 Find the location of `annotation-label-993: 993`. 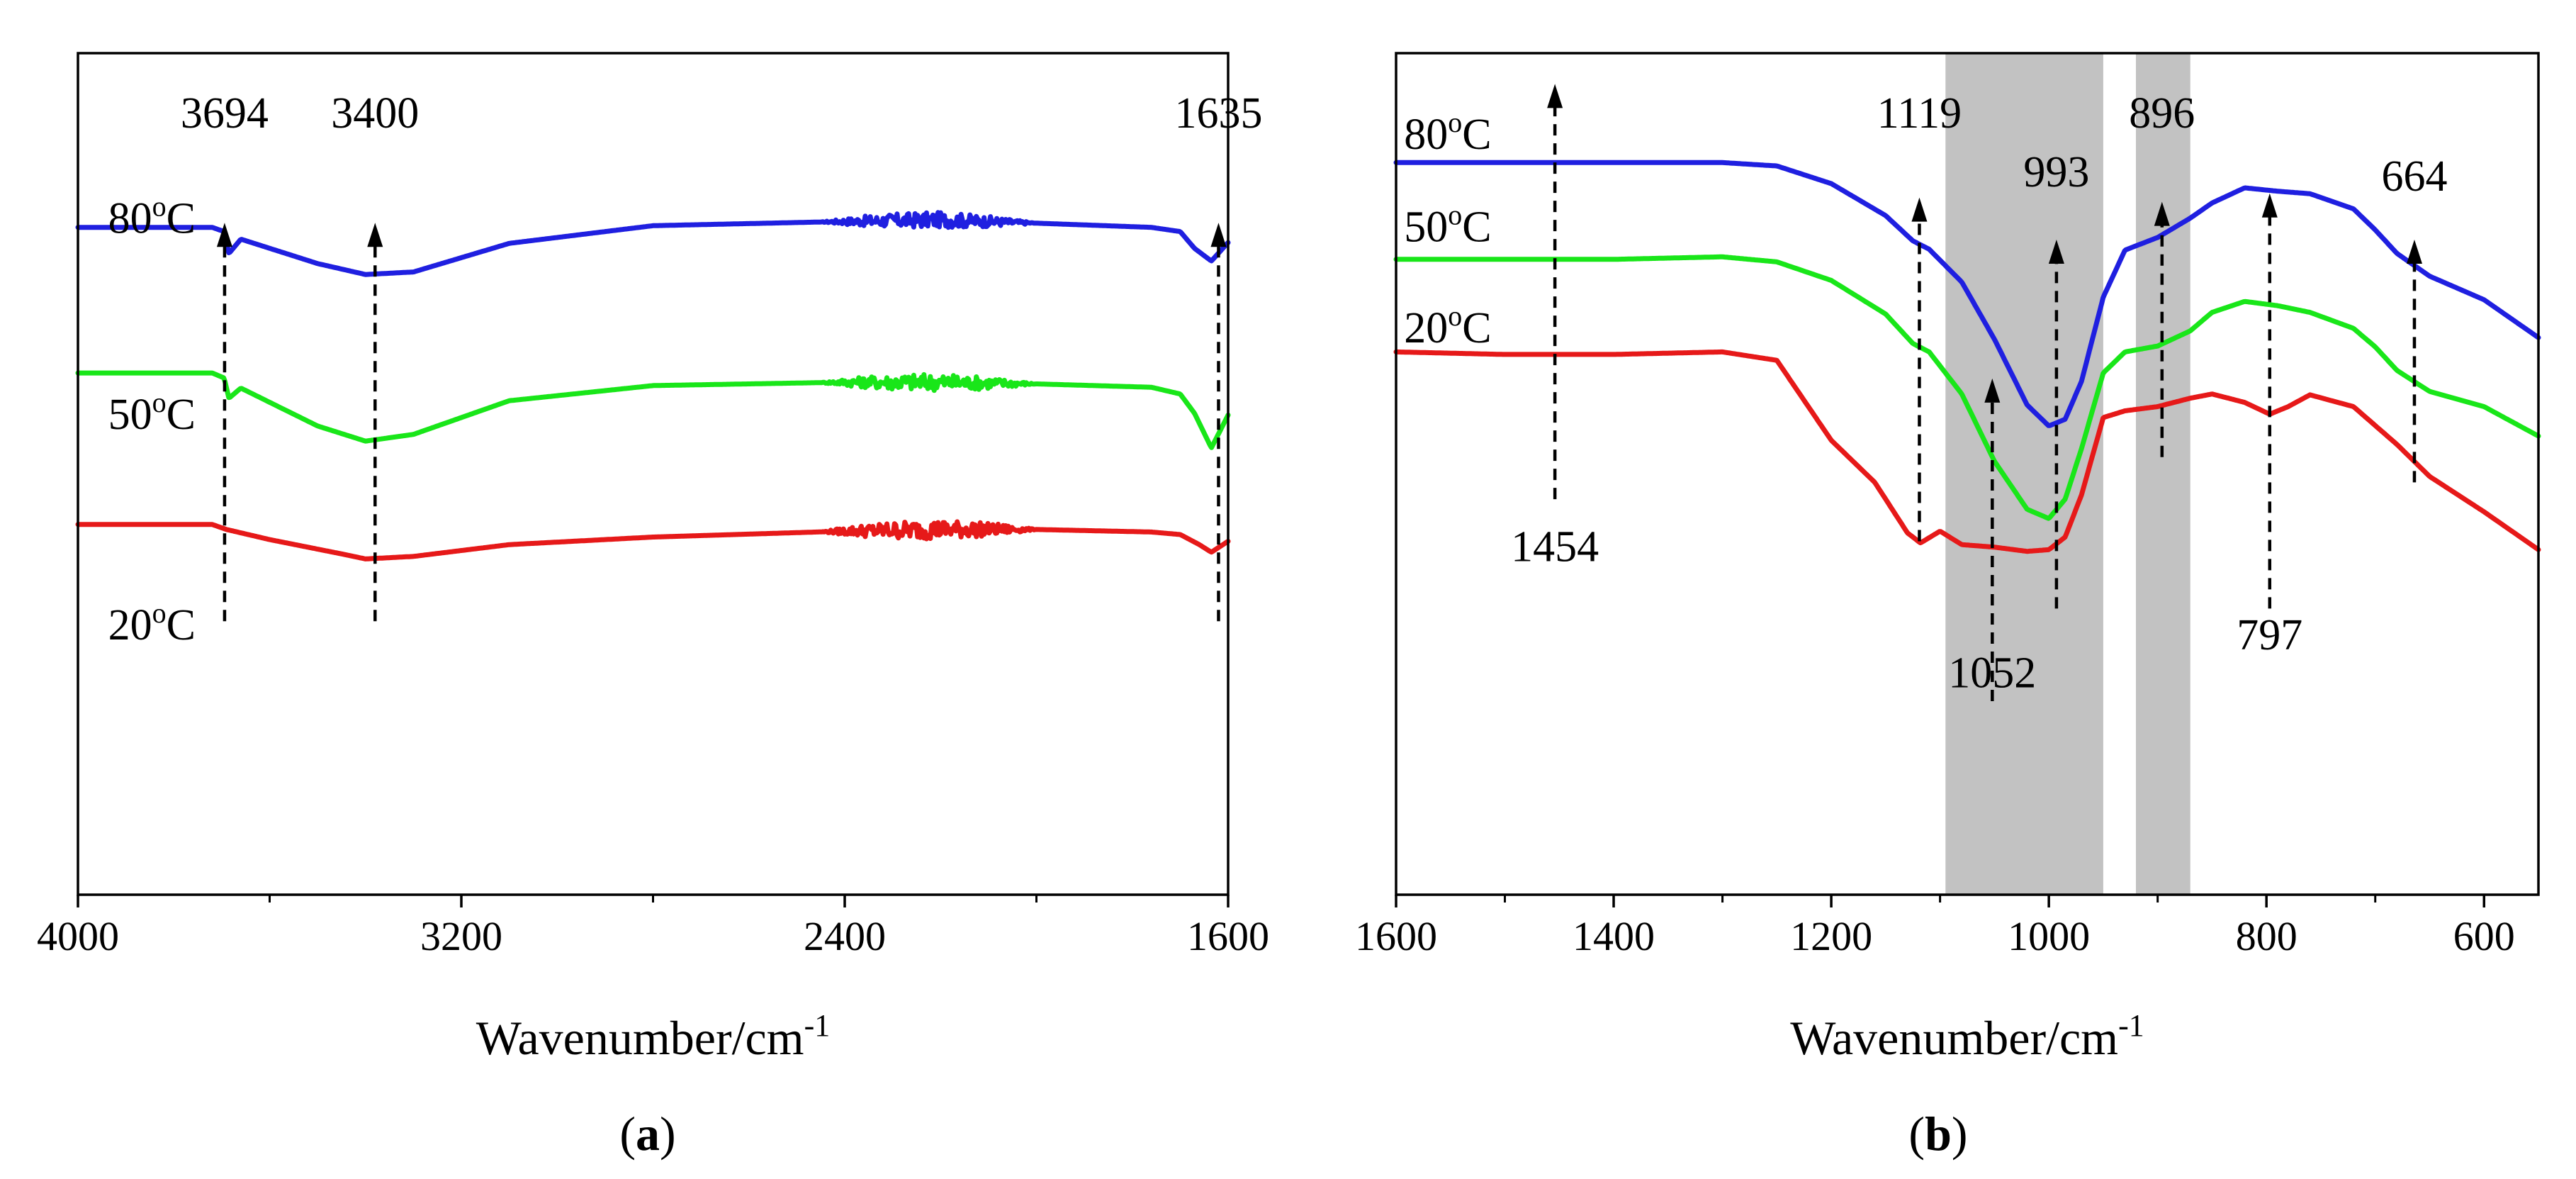

annotation-label-993: 993 is located at coordinates (2056, 172).